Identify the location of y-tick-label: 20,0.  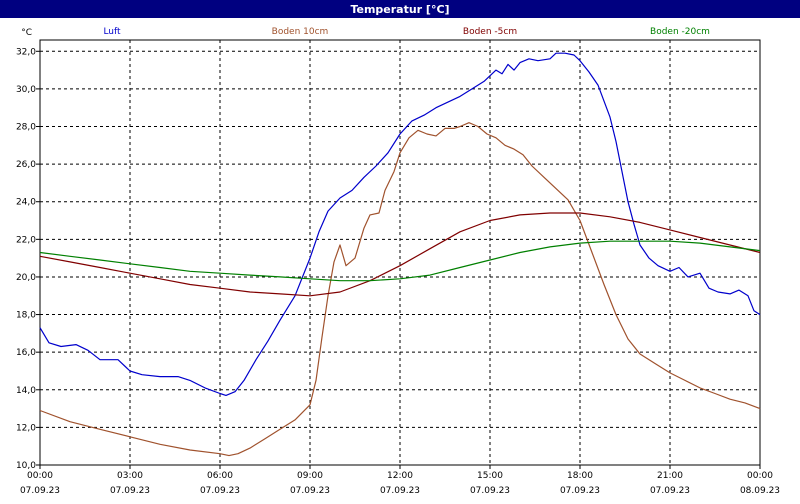
(26, 278).